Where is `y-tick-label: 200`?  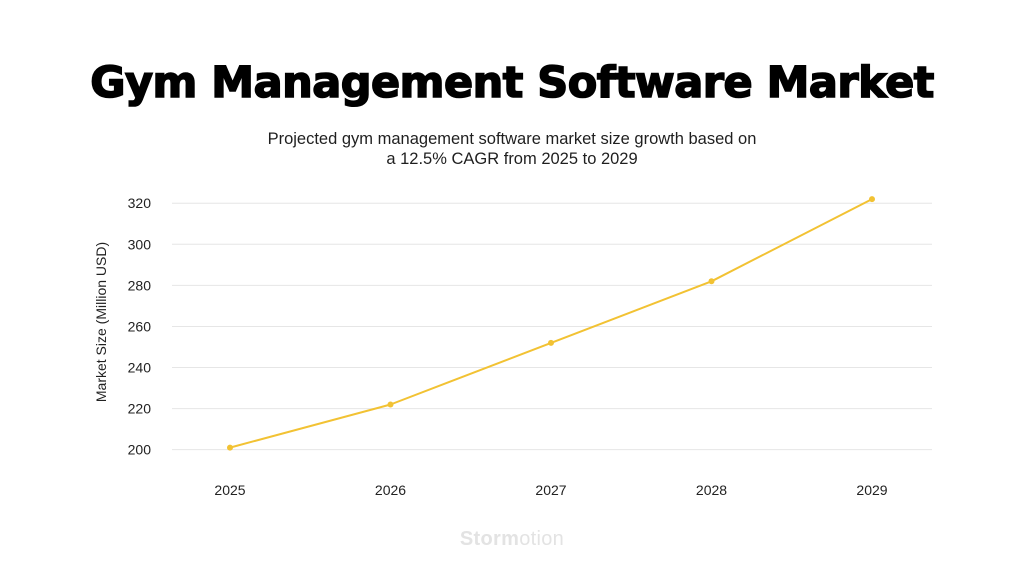 y-tick-label: 200 is located at coordinates (140, 450).